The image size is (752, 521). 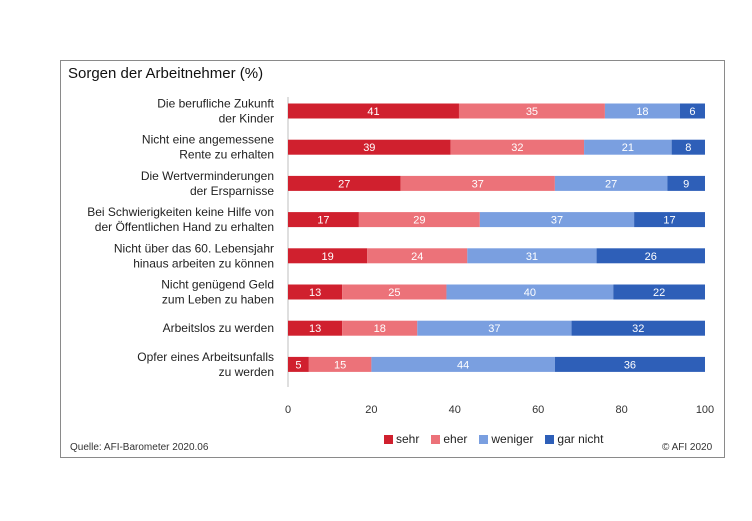 What do you see at coordinates (226, 155) in the screenshot?
I see `category-label: Rente zu erhalten` at bounding box center [226, 155].